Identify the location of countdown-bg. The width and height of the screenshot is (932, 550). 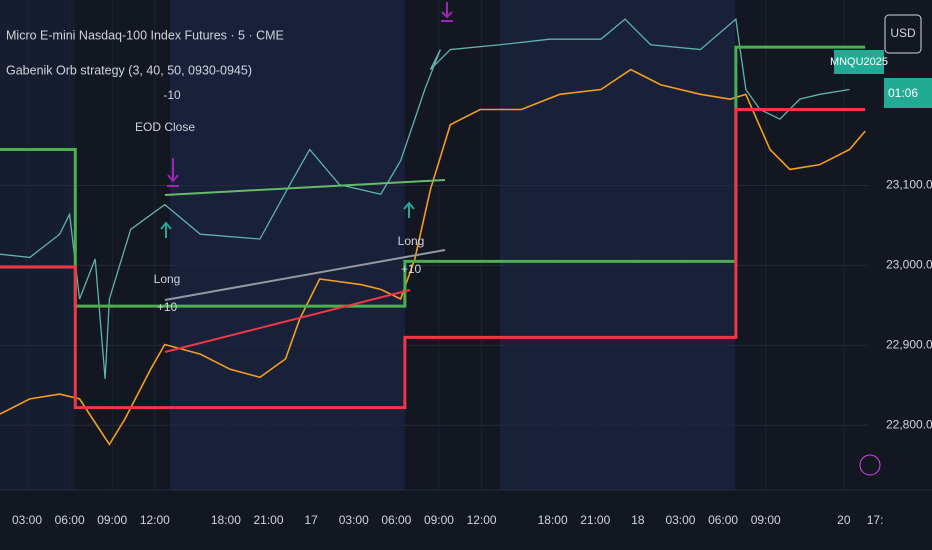
(908, 93).